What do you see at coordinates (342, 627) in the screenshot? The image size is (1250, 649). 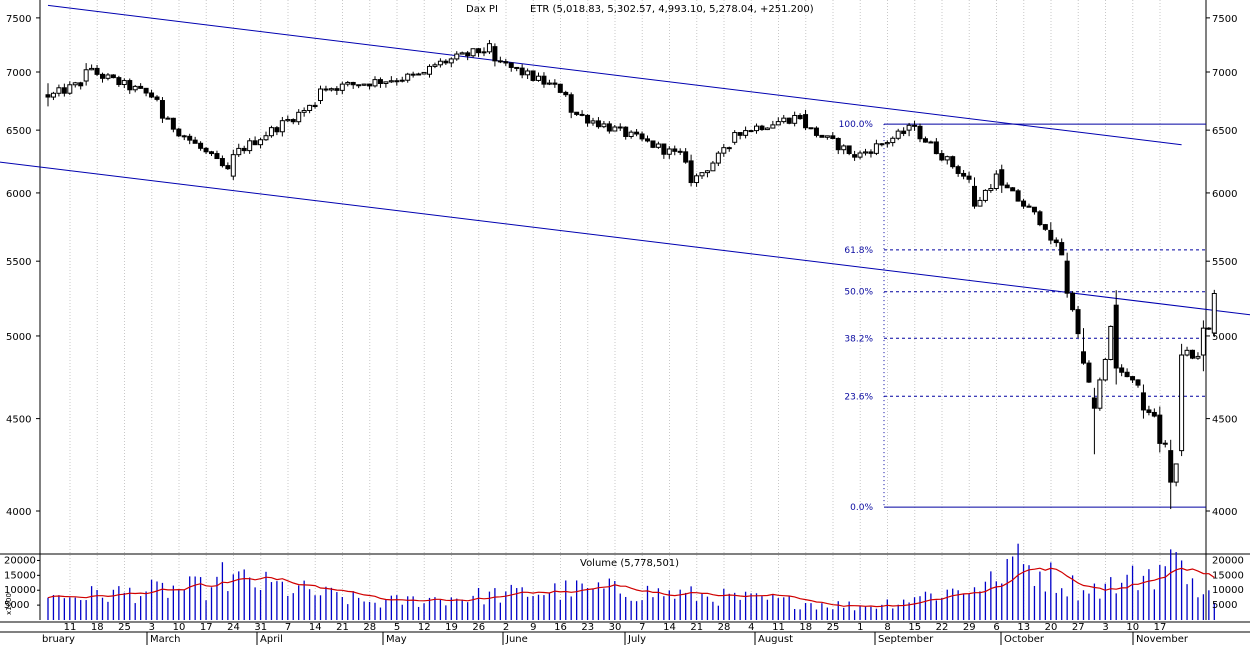 I see `date-tick-label: 21` at bounding box center [342, 627].